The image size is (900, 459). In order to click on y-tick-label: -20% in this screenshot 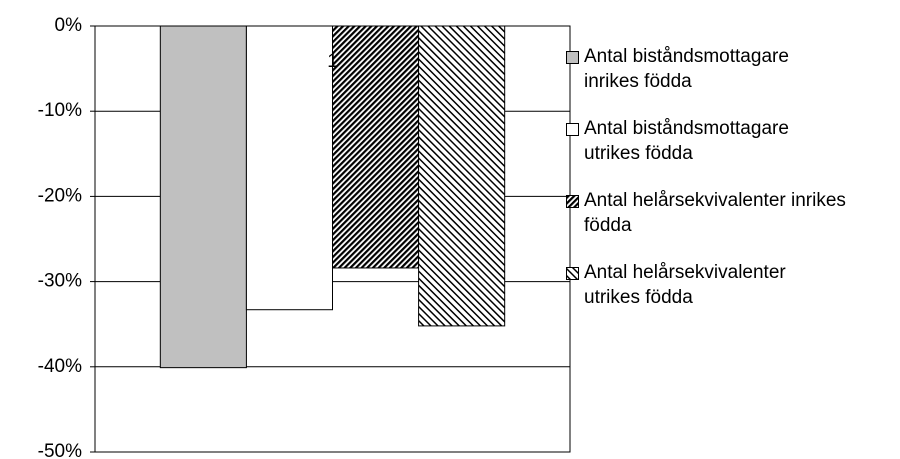, I will do `click(60, 195)`.